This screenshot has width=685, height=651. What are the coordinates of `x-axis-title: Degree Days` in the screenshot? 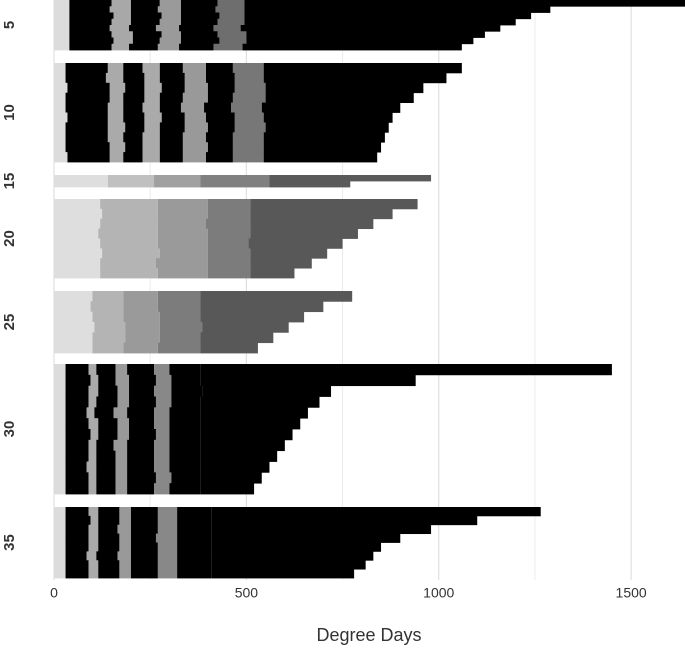 It's located at (368, 635).